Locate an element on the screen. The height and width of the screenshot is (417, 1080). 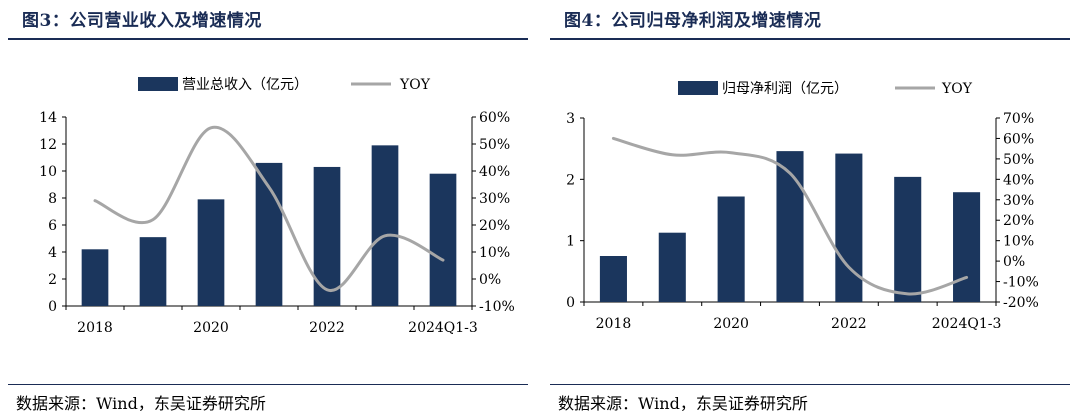
y-left-tick-label: 10 is located at coordinates (48, 172).